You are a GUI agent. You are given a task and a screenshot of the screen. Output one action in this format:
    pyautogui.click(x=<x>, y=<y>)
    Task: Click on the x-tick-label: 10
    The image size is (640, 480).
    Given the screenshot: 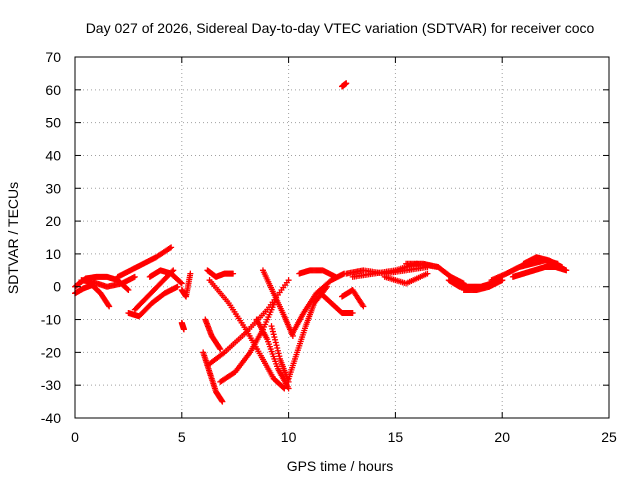 What is the action you would take?
    pyautogui.click(x=289, y=437)
    